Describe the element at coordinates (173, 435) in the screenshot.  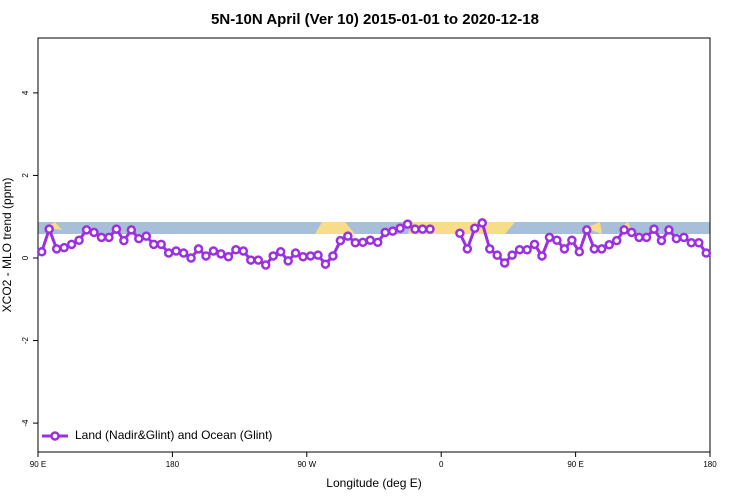
I see `legend-label: Land (Nadir&Glint) and Ocean (Glint)` at that location.